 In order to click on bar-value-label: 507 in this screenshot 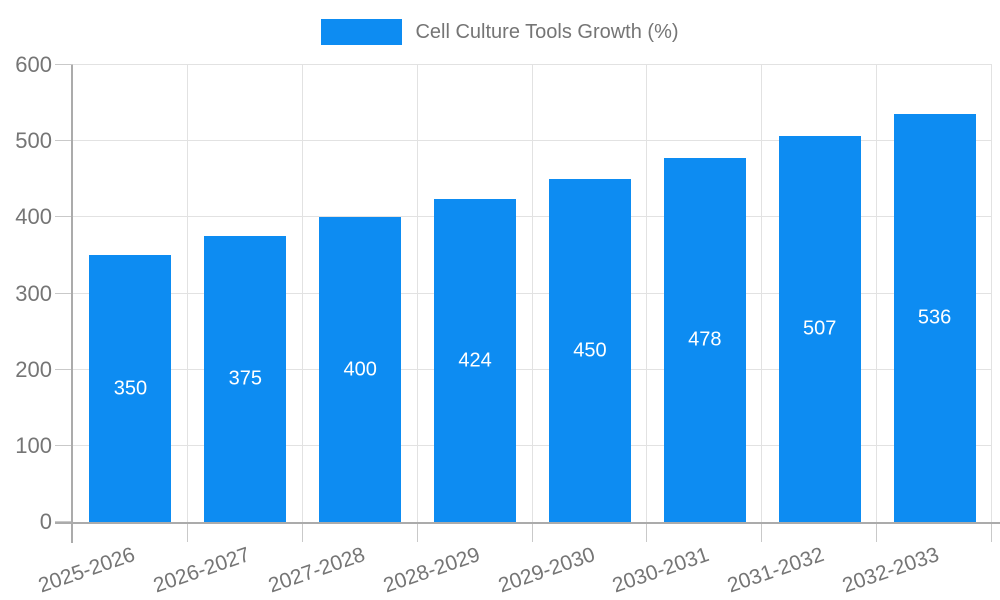, I will do `click(820, 328)`.